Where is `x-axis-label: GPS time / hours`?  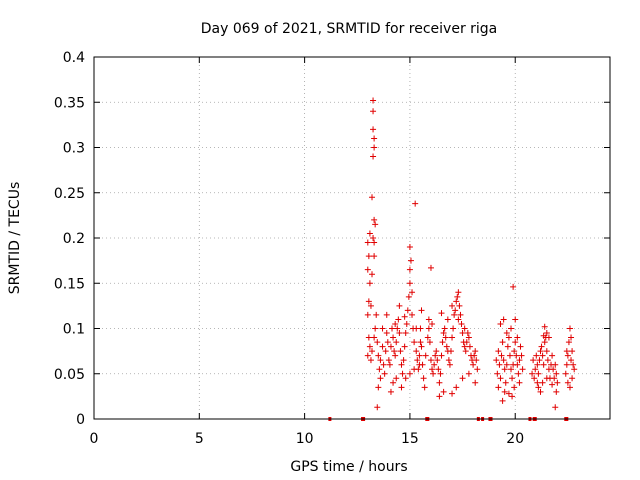 x-axis-label: GPS time / hours is located at coordinates (348, 467).